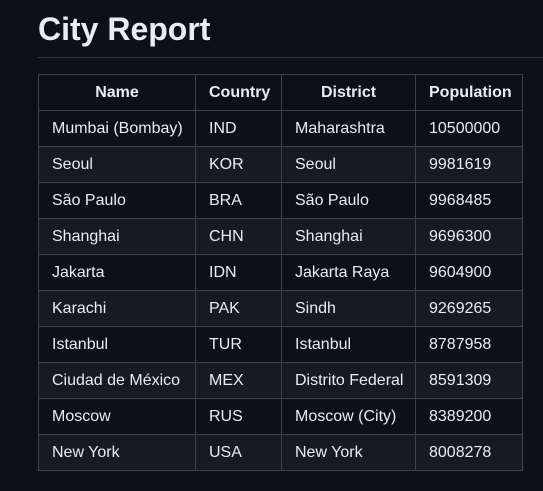  What do you see at coordinates (117, 416) in the screenshot?
I see `cell-name: Moscow` at bounding box center [117, 416].